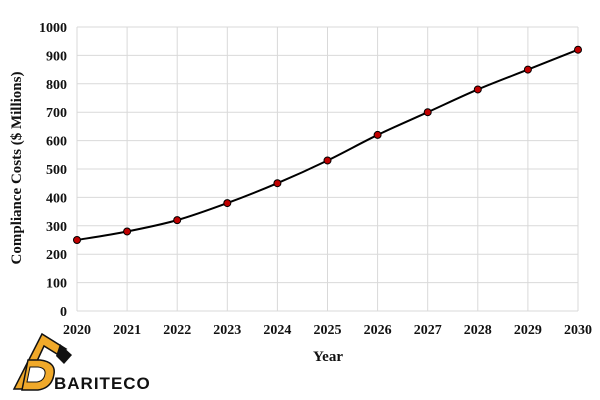 The height and width of the screenshot is (400, 600). What do you see at coordinates (528, 330) in the screenshot?
I see `x-tick-label: 2029` at bounding box center [528, 330].